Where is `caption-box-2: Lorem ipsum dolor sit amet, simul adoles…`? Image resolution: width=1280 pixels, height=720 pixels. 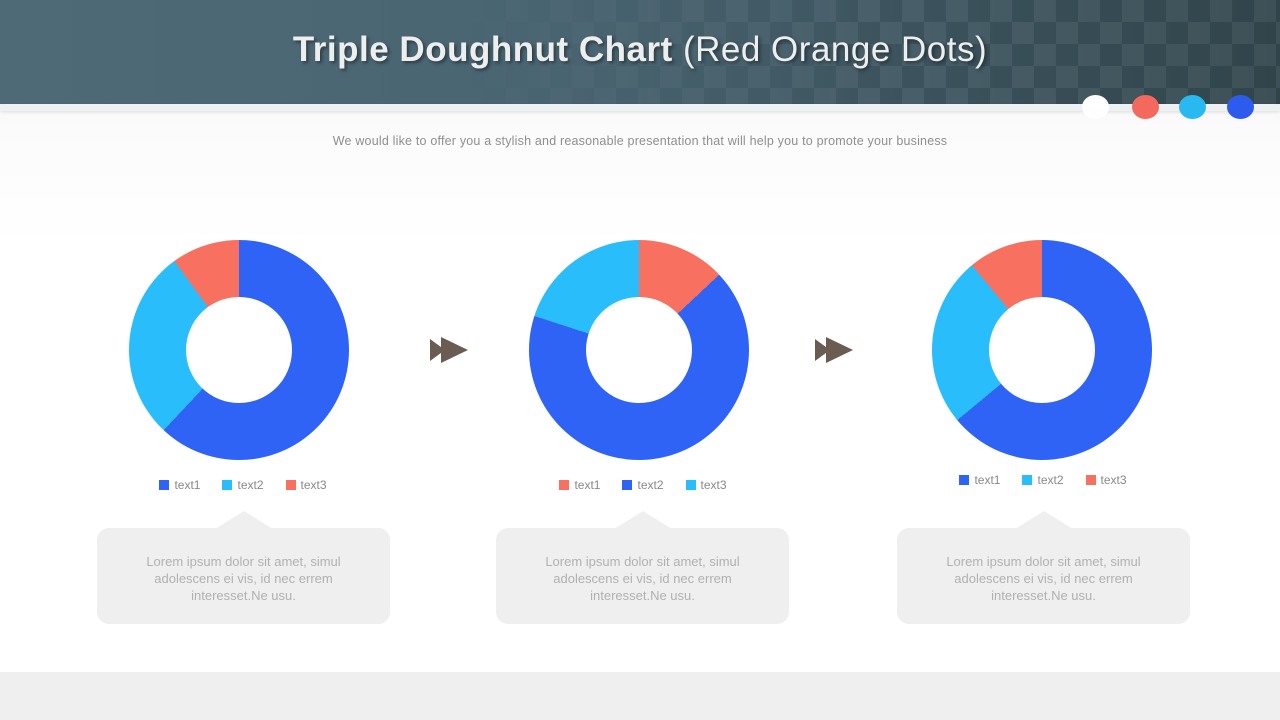 caption-box-2: Lorem ipsum dolor sit amet, simul adoles… is located at coordinates (642, 567).